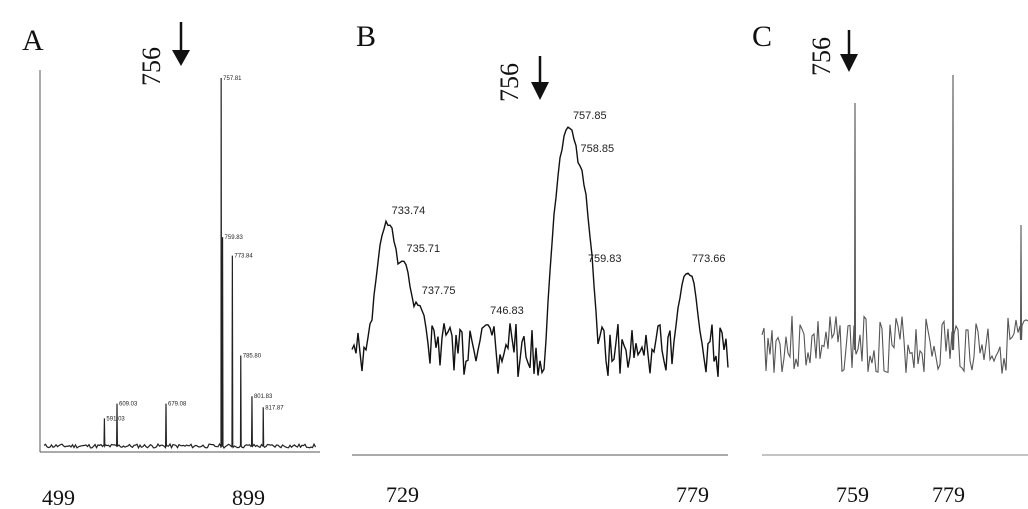 The width and height of the screenshot is (1028, 509). What do you see at coordinates (181, 44) in the screenshot?
I see `panel-a-arrow` at bounding box center [181, 44].